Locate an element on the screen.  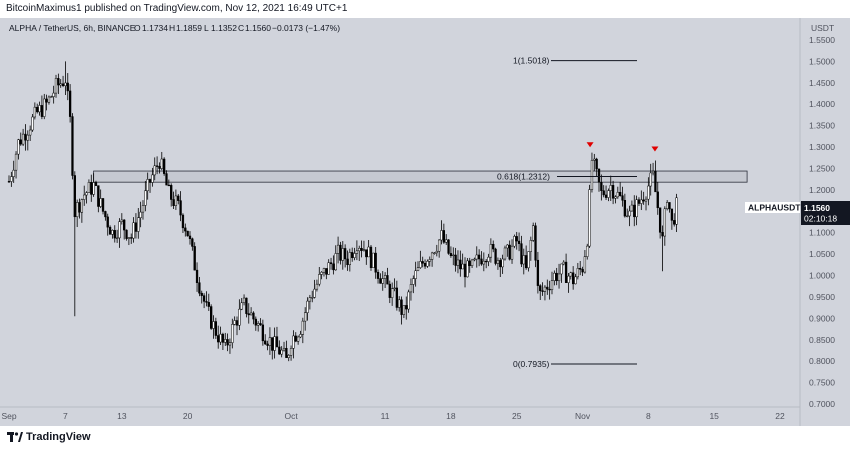
x-tick-label: 11 is located at coordinates (385, 416).